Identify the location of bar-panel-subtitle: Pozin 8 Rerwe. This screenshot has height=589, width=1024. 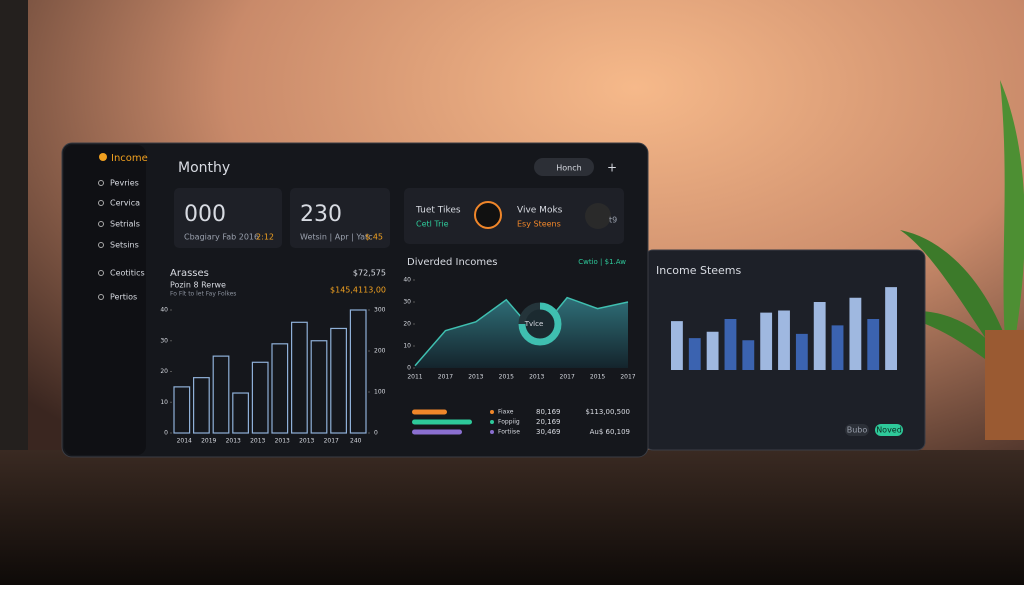
(198, 285).